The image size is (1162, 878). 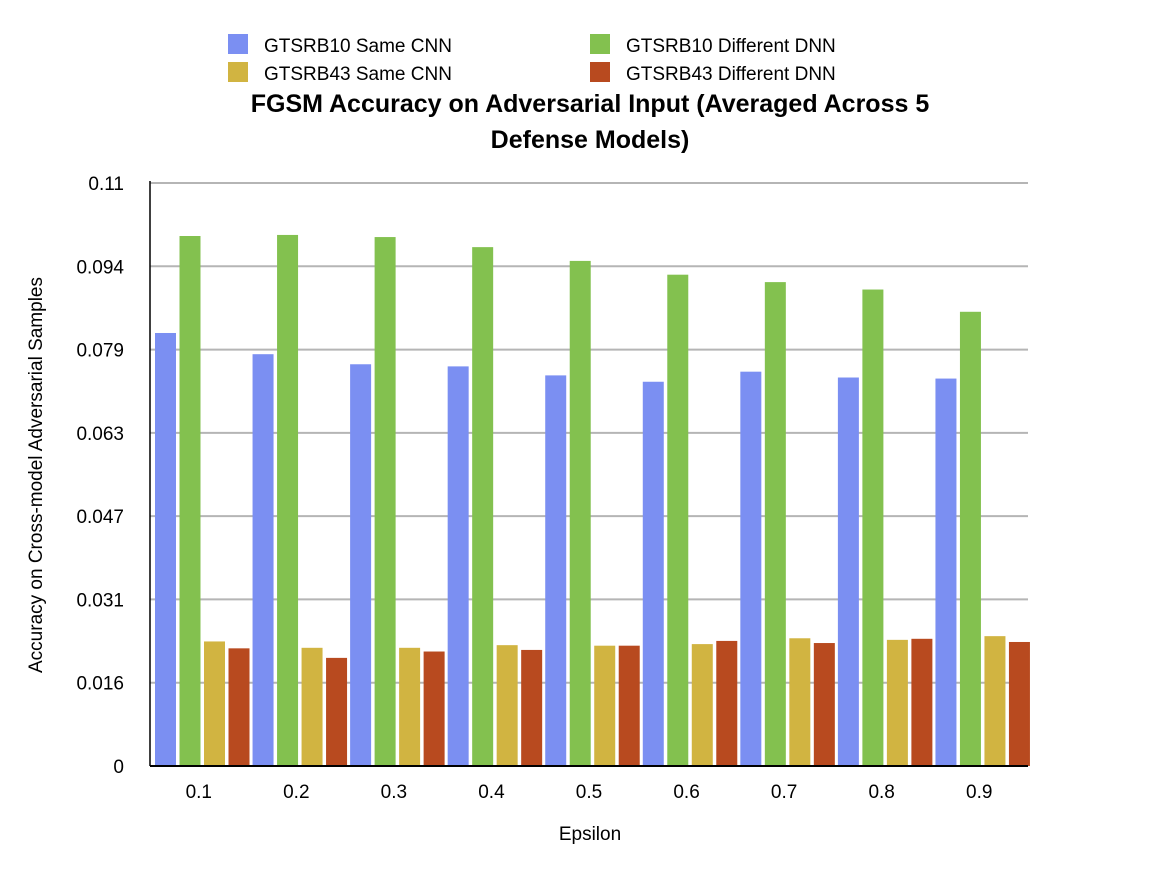 I want to click on x-tick-label: 0.6, so click(x=686, y=792).